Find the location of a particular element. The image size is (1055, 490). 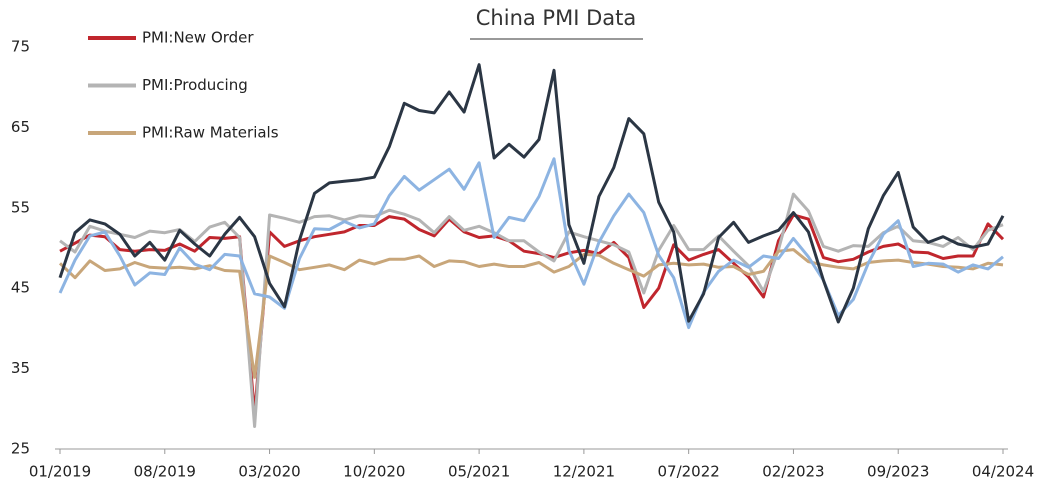

y-tick-label: 55 is located at coordinates (20, 207).